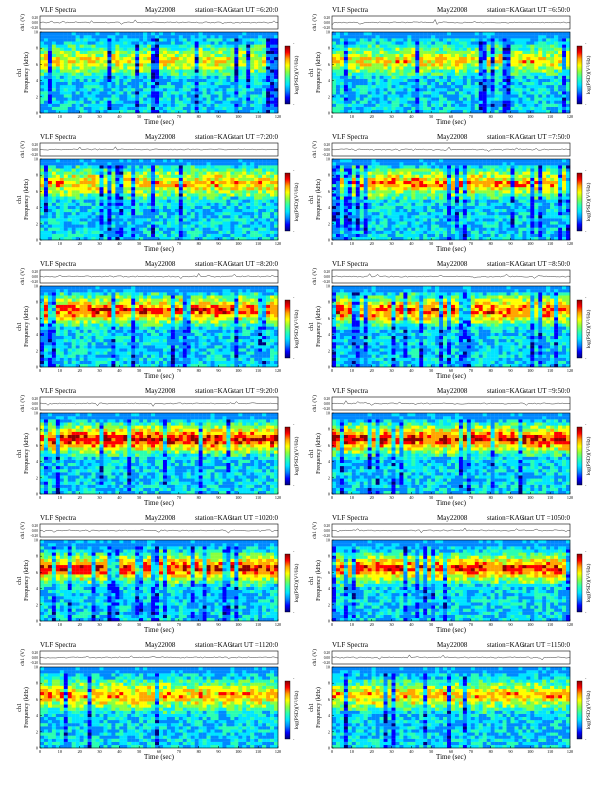  I want to click on x-tick-label: 50, so click(139, 116).